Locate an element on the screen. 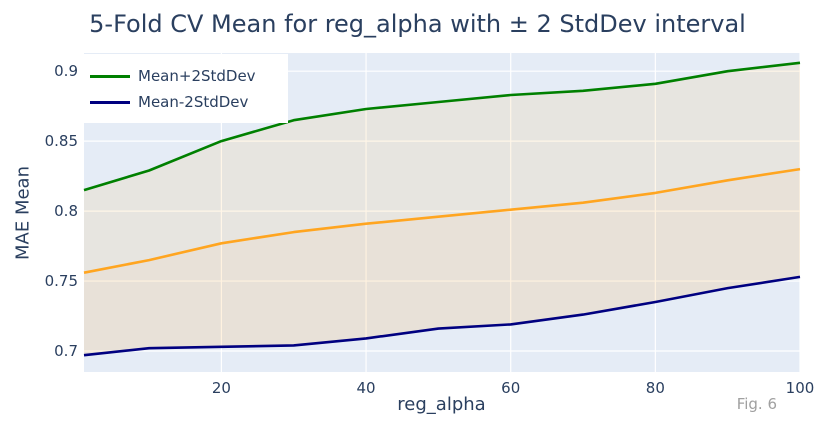 The width and height of the screenshot is (835, 438). legend-swatch-lower is located at coordinates (110, 102).